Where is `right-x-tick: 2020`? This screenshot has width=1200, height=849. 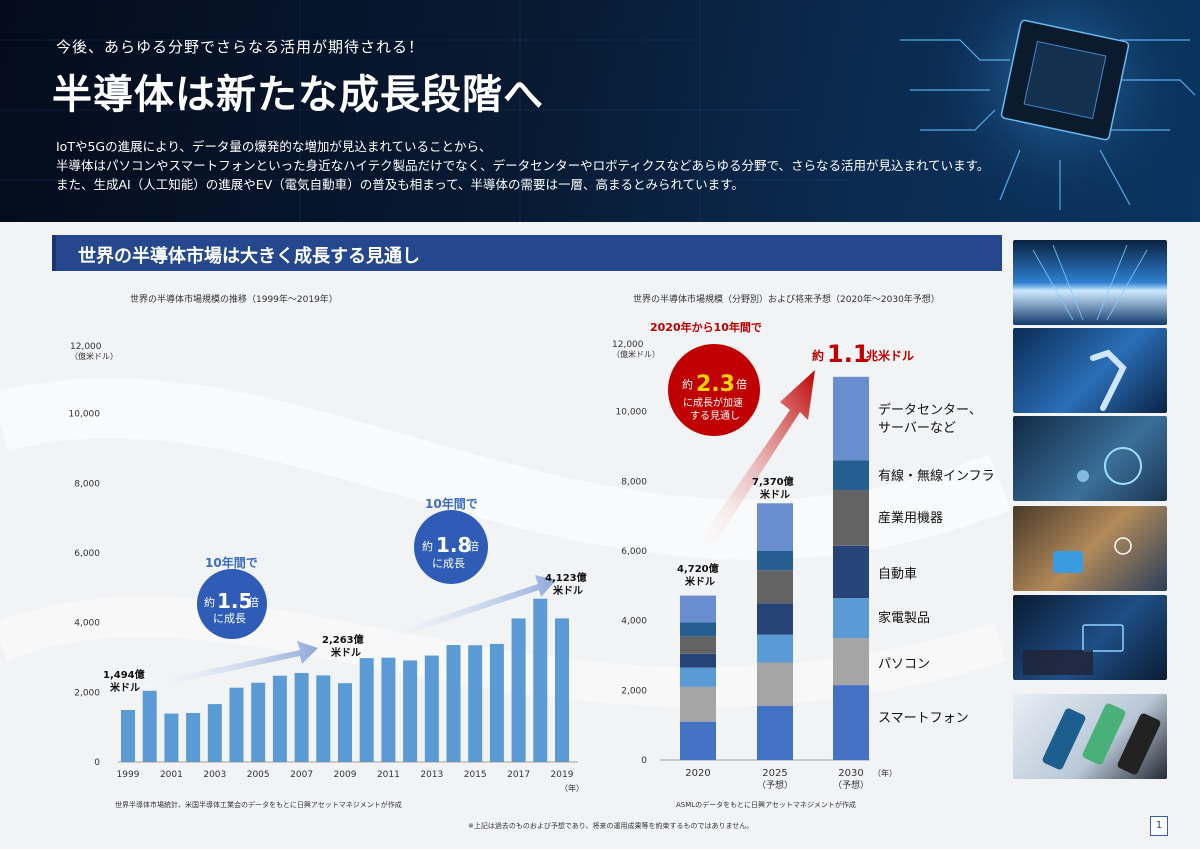
right-x-tick: 2020 is located at coordinates (697, 773).